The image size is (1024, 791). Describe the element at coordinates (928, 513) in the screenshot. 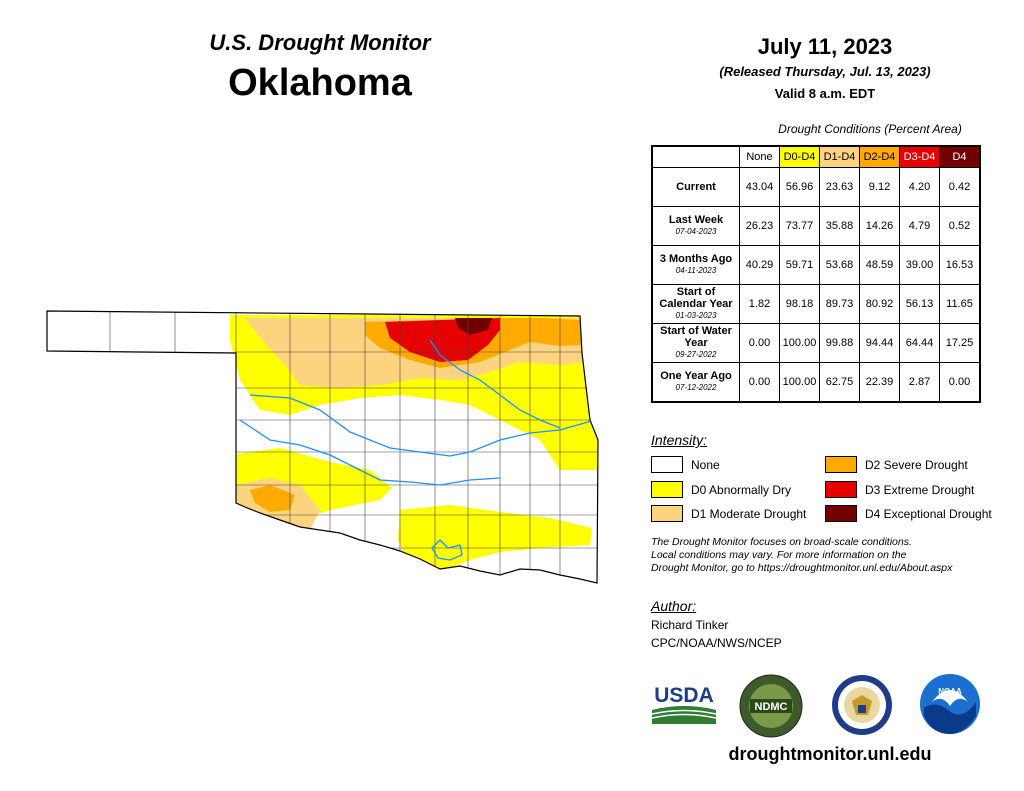

I see `legend-label: D4 Exceptional Drought` at that location.